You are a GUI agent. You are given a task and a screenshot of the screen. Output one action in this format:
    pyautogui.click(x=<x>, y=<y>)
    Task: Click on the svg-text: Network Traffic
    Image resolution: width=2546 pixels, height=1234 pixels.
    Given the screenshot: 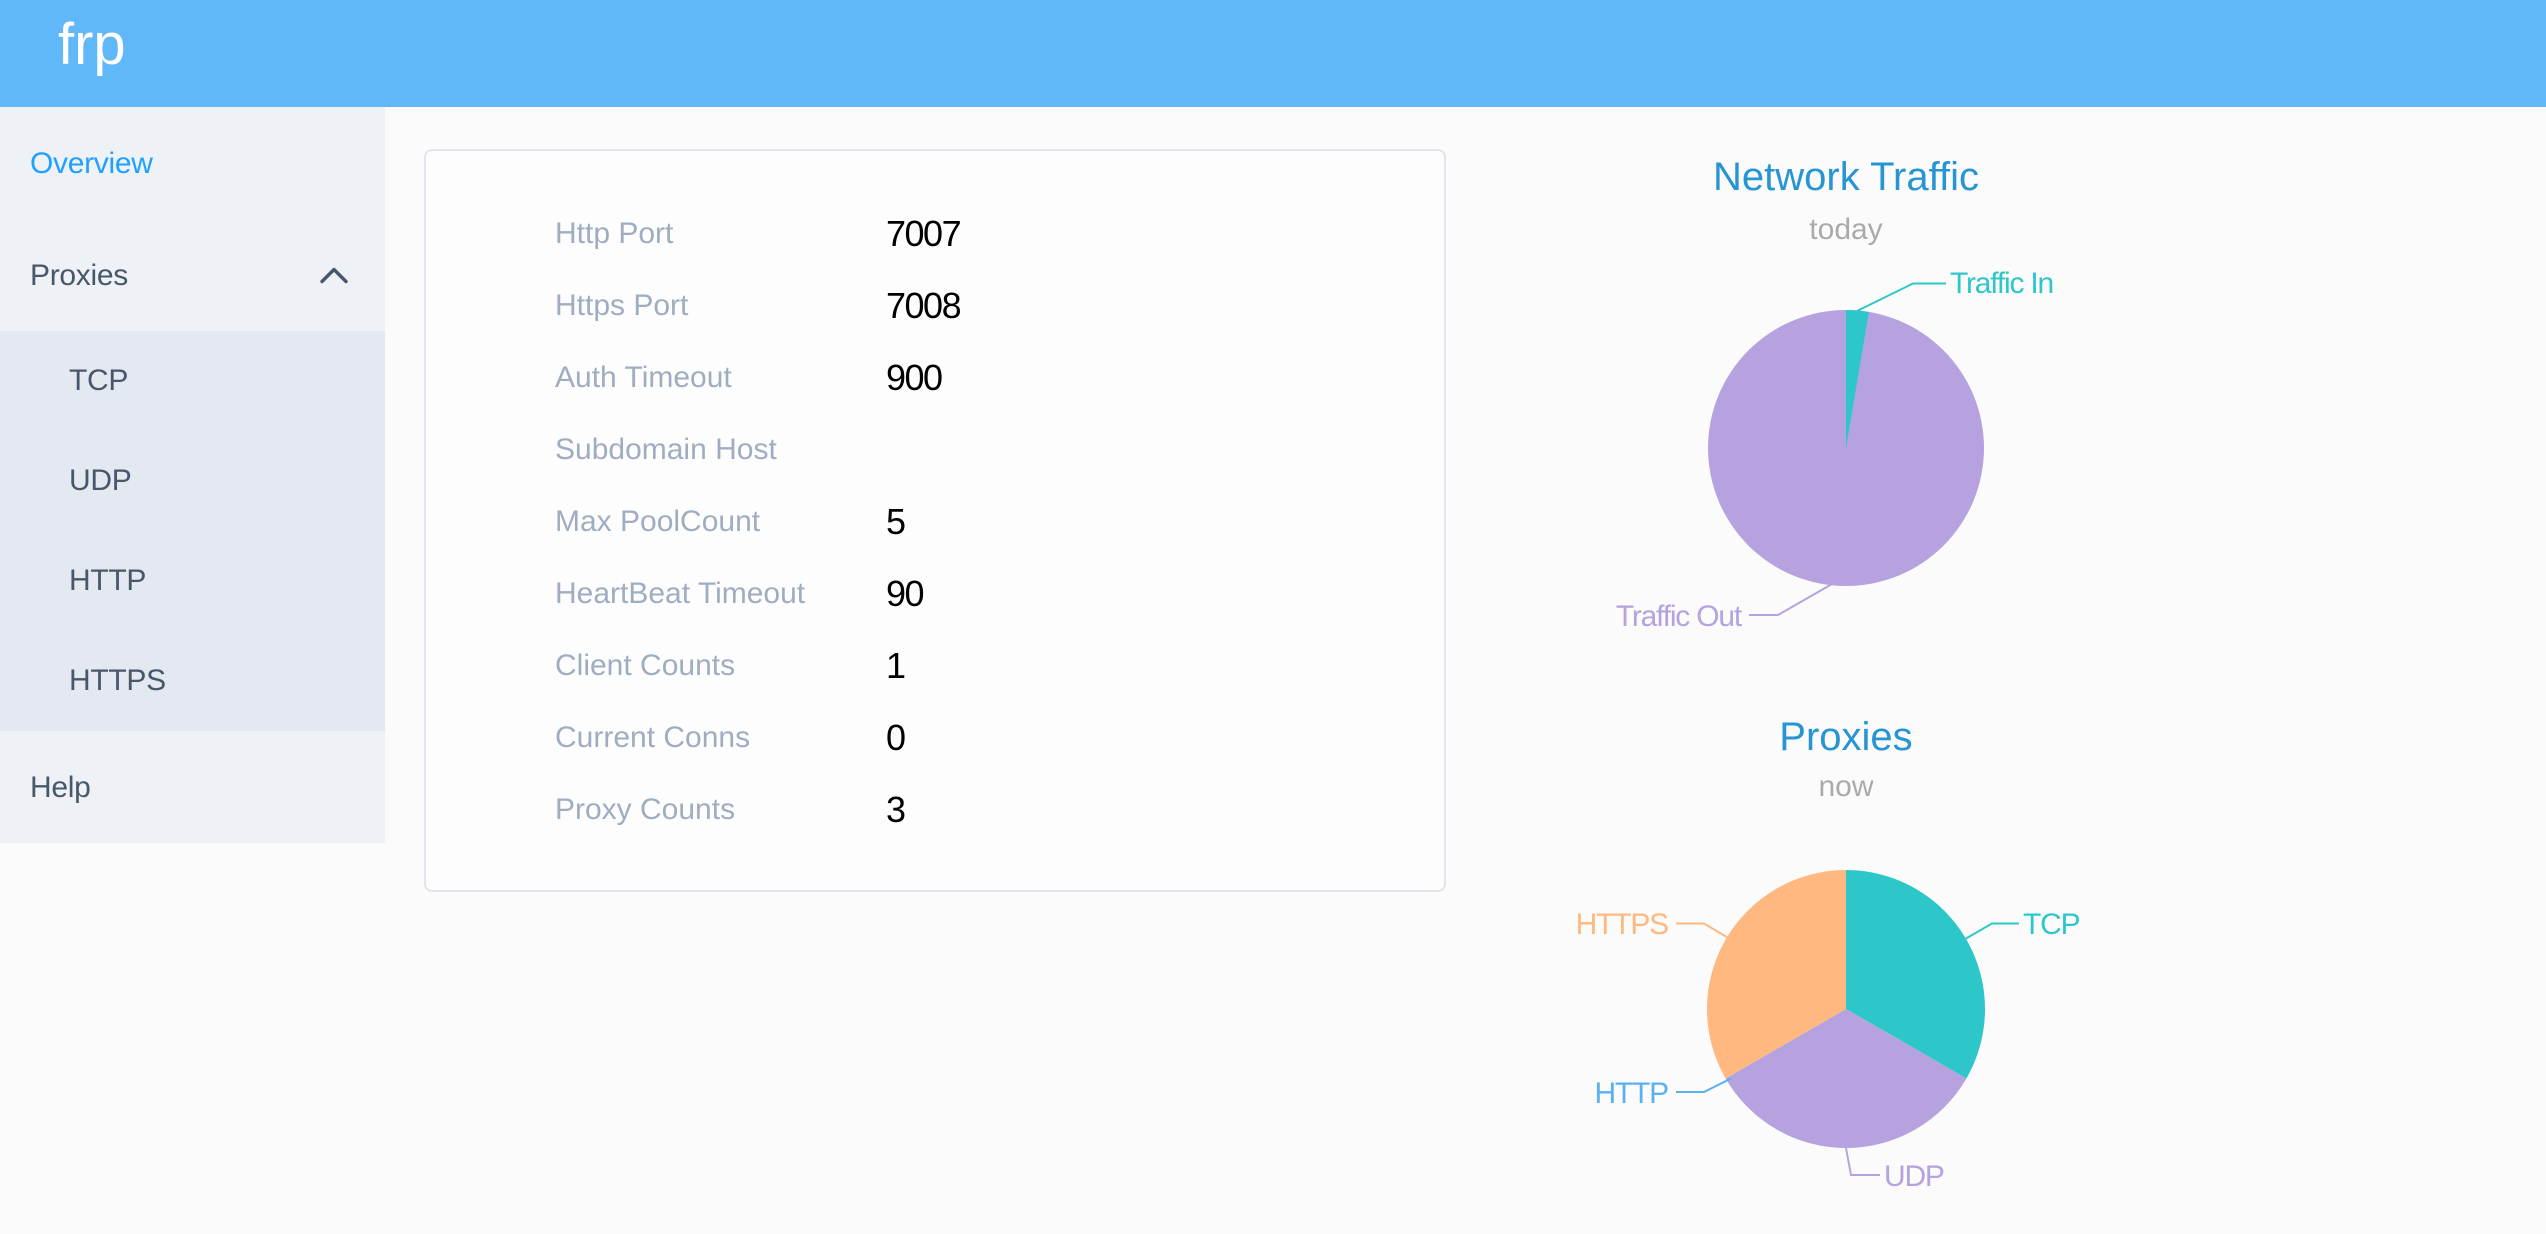 What is the action you would take?
    pyautogui.click(x=1846, y=177)
    